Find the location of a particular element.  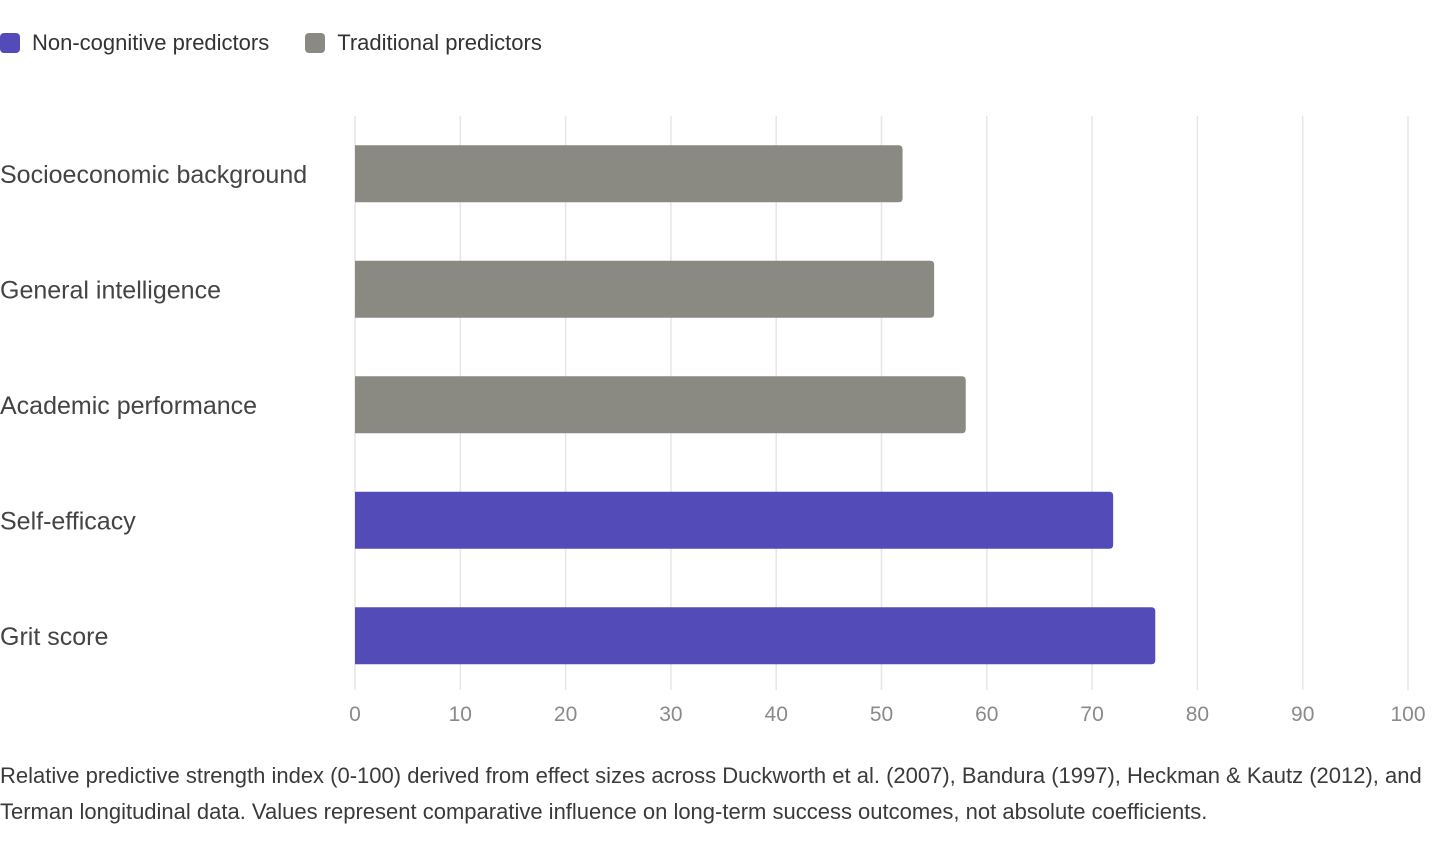

x-tick-label: 50 is located at coordinates (881, 714).